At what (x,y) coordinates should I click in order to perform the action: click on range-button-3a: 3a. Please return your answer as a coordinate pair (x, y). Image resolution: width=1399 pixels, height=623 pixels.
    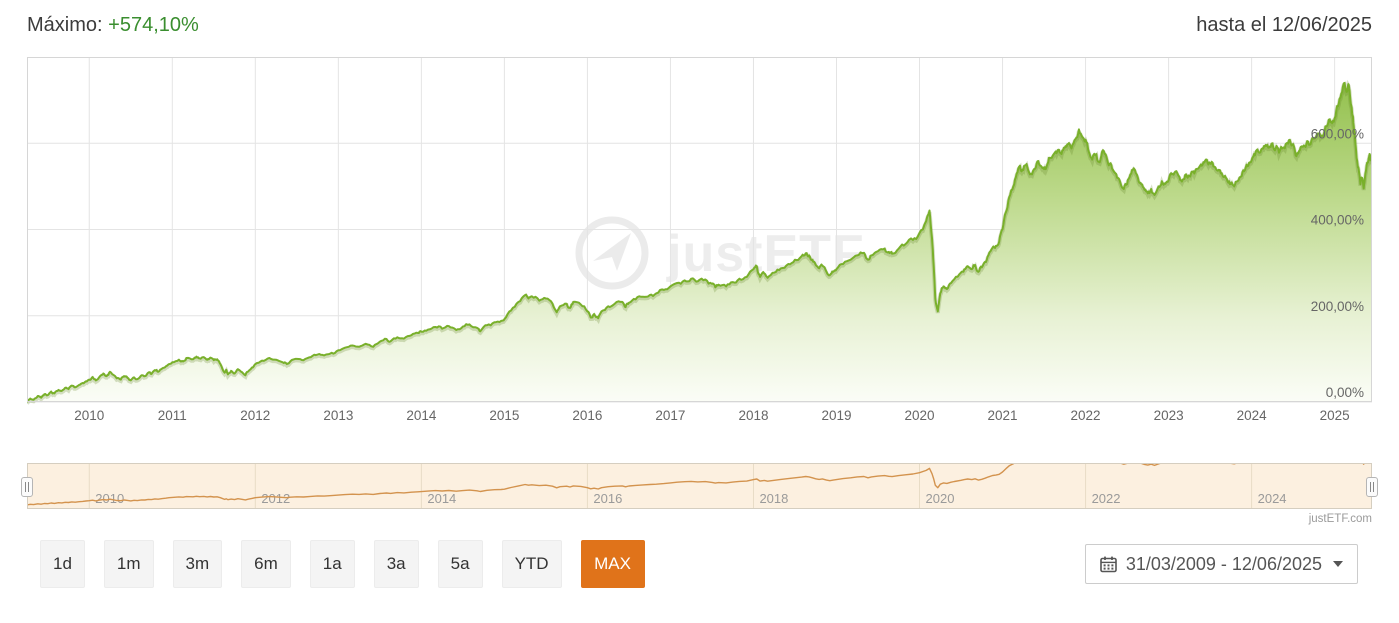
    Looking at the image, I should click on (396, 564).